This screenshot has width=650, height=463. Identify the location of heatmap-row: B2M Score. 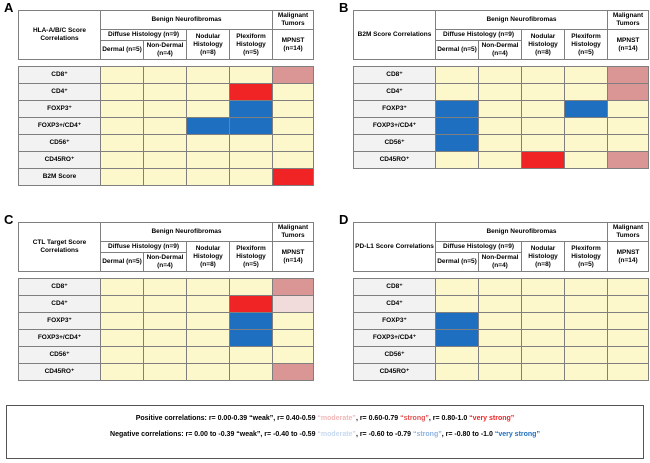
(166, 177).